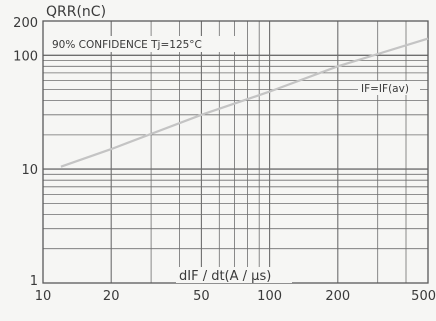  Describe the element at coordinates (25, 56) in the screenshot. I see `y-tick-label: 100` at that location.